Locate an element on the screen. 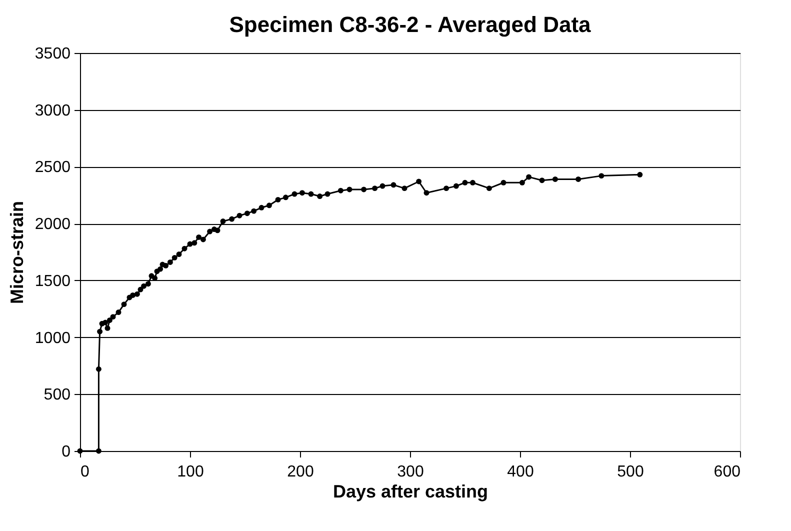  y-tick-label: 1000 is located at coordinates (52, 338).